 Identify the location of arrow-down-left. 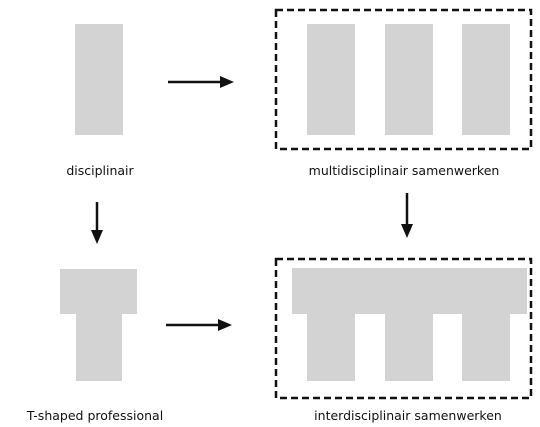
(97, 223).